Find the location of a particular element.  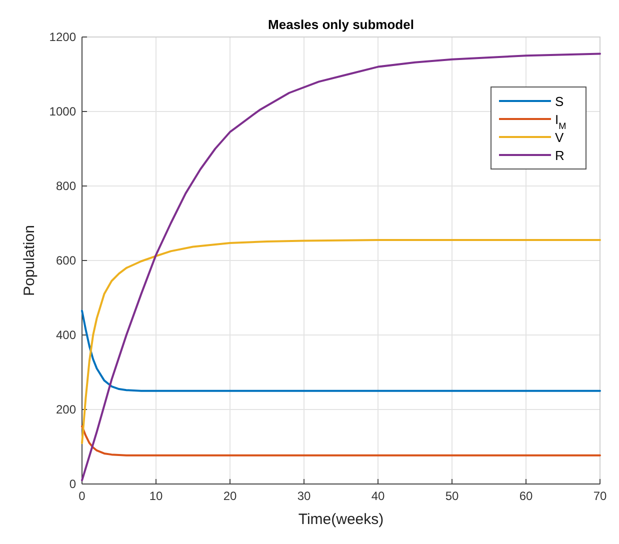

legend-label: I$_{M}$ is located at coordinates (560, 121).